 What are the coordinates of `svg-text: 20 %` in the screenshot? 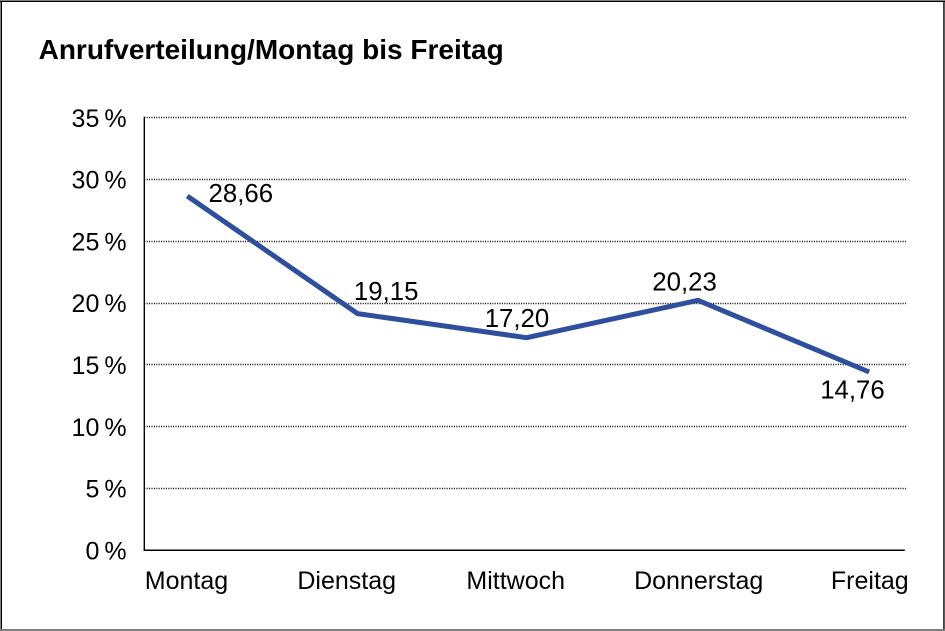 It's located at (99, 304).